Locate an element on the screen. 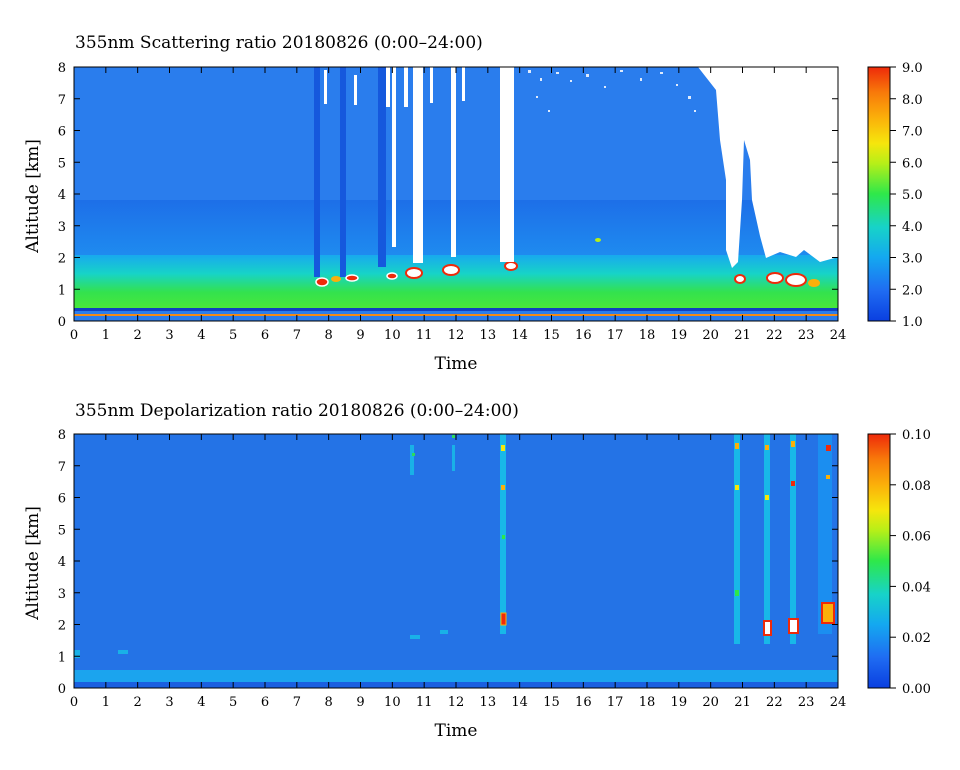  colorbar-tick-label: 3.0 is located at coordinates (912, 259).